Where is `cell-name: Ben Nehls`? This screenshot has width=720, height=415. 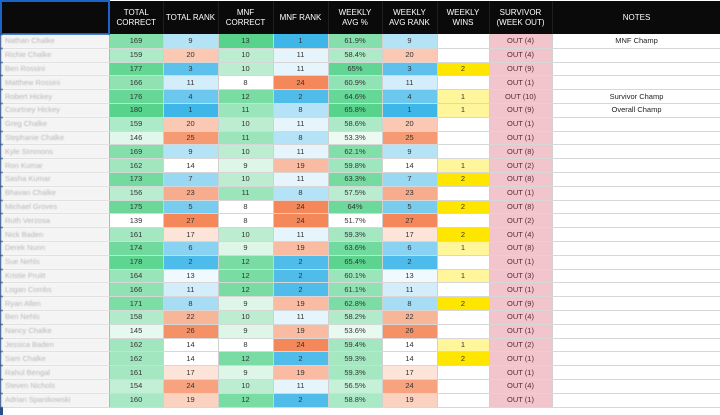
cell-name: Ben Nehls is located at coordinates (55, 317).